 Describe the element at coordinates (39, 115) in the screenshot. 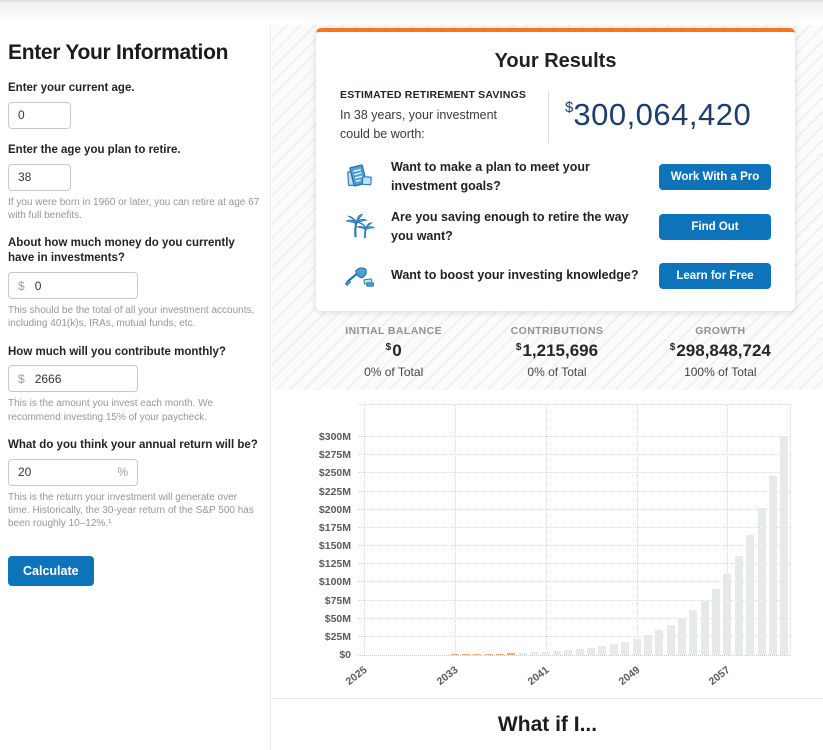

I see `current-age-input: 0` at that location.